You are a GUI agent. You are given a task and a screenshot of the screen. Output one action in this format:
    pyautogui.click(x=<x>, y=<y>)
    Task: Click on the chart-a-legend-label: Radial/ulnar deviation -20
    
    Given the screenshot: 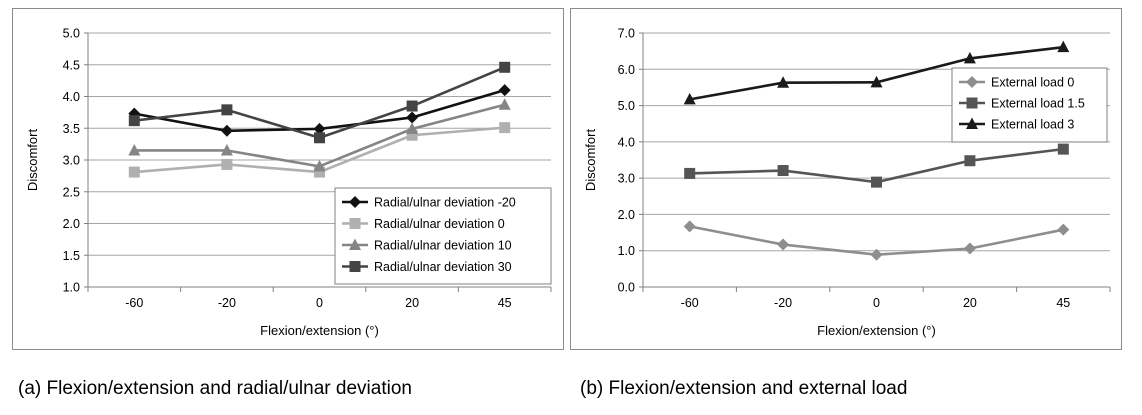 What is the action you would take?
    pyautogui.click(x=445, y=203)
    